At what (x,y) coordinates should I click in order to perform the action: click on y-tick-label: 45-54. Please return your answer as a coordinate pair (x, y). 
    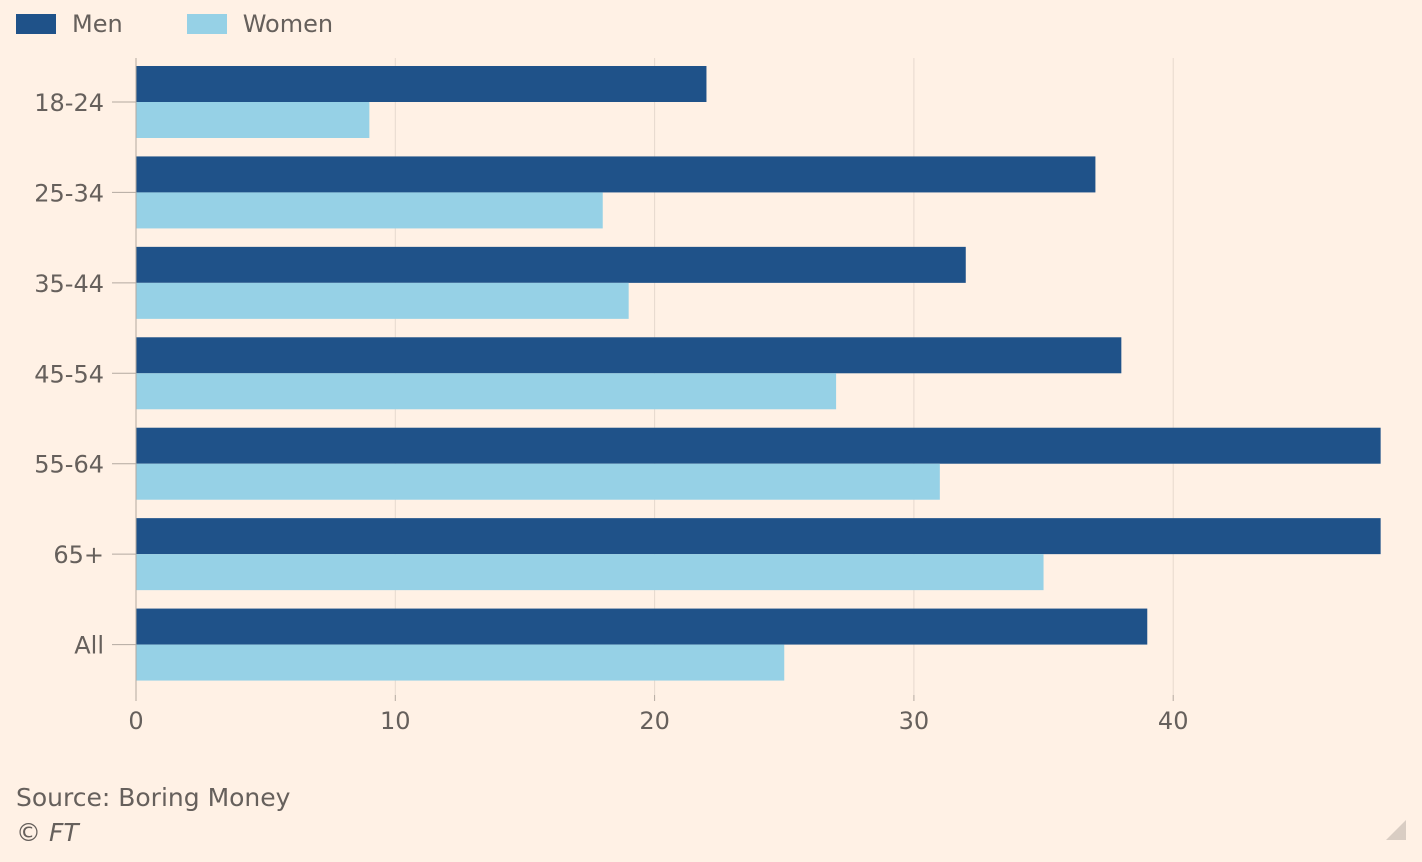
    Looking at the image, I should click on (69, 374).